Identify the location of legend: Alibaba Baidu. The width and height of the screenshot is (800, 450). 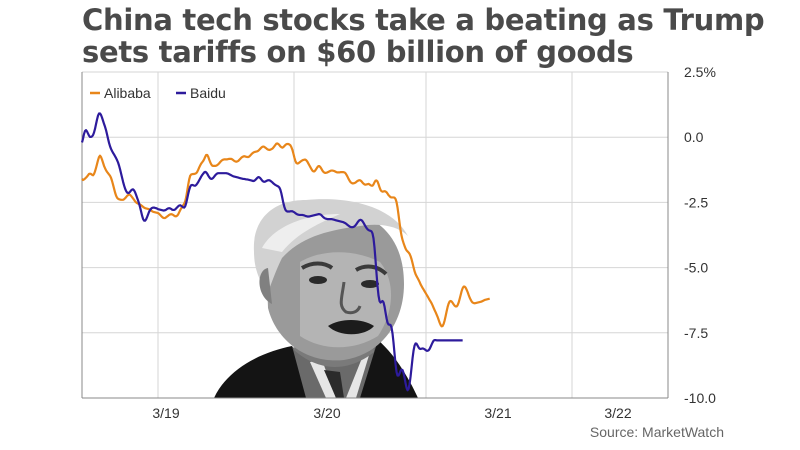
(158, 93).